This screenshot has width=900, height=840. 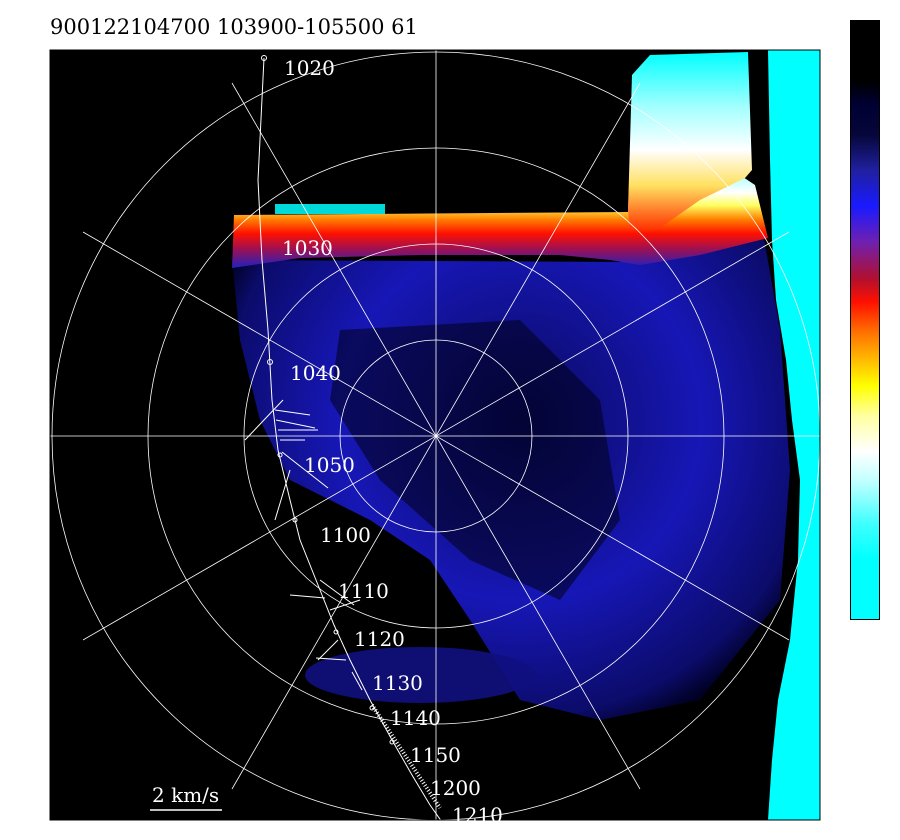 What do you see at coordinates (477, 815) in the screenshot?
I see `track-time-label: 1210` at bounding box center [477, 815].